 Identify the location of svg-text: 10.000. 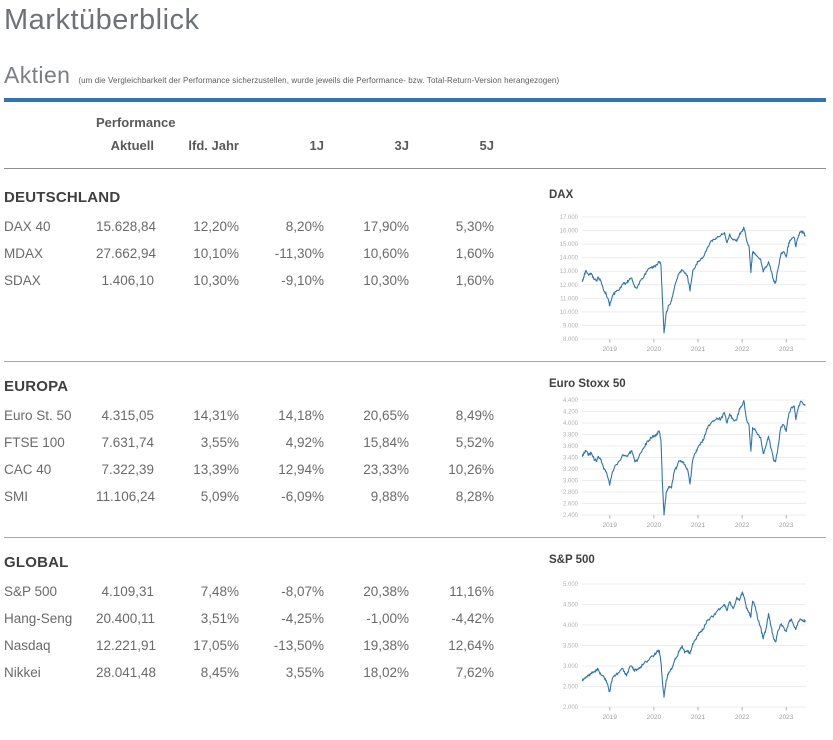
(569, 313).